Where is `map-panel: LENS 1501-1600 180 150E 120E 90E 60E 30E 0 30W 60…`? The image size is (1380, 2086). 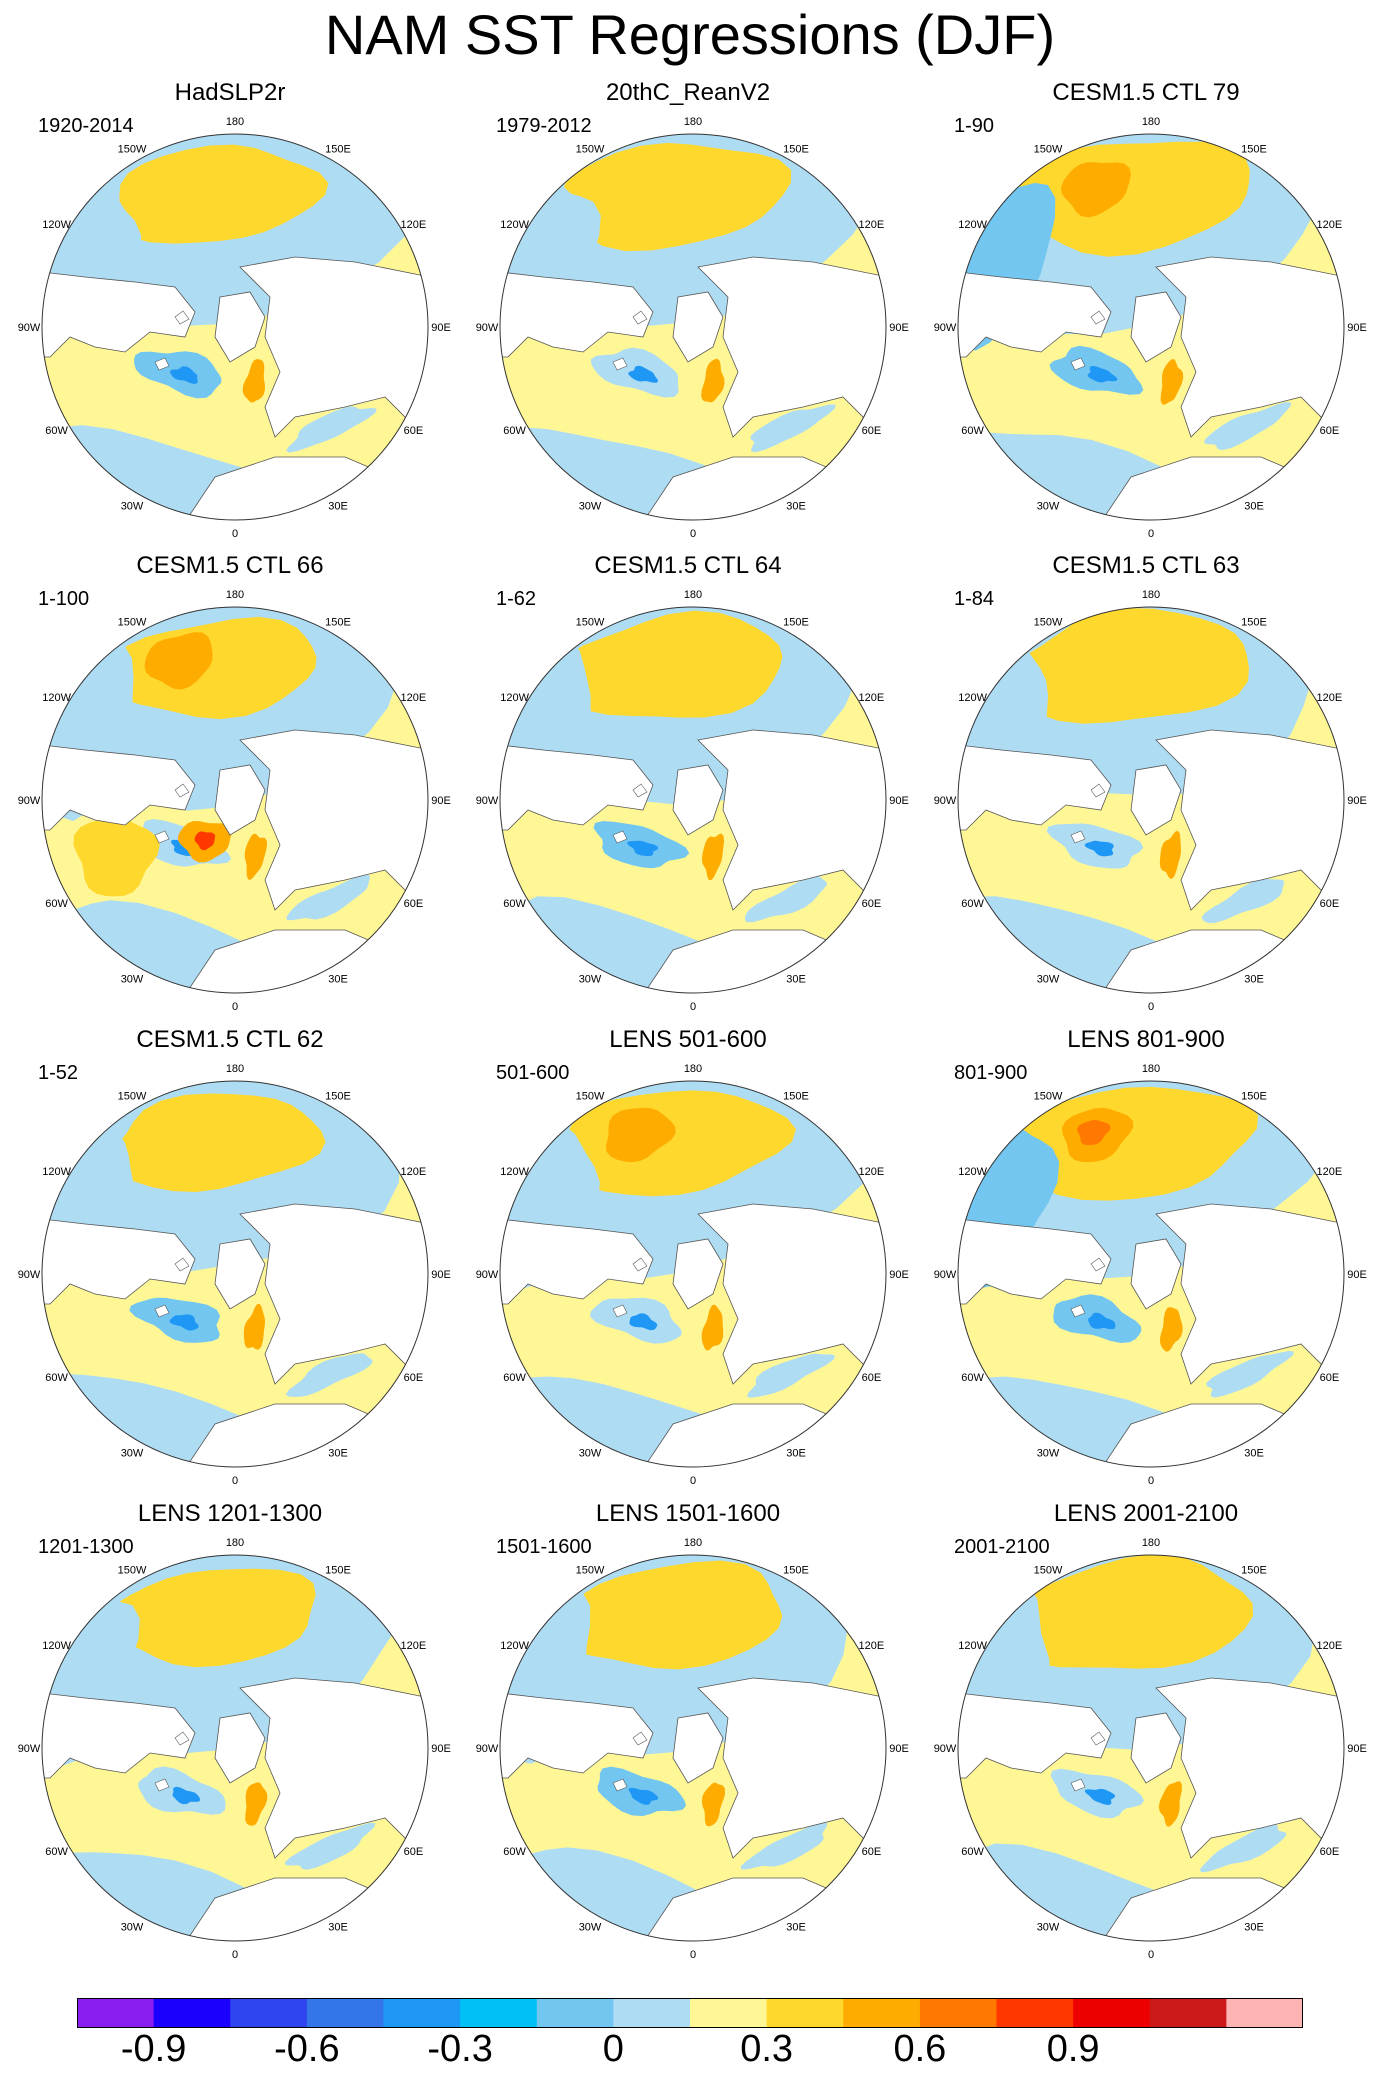
map-panel: LENS 1501-1600 180 150E 120E 90E 60E 30E 0 30W 60… is located at coordinates (688, 1733).